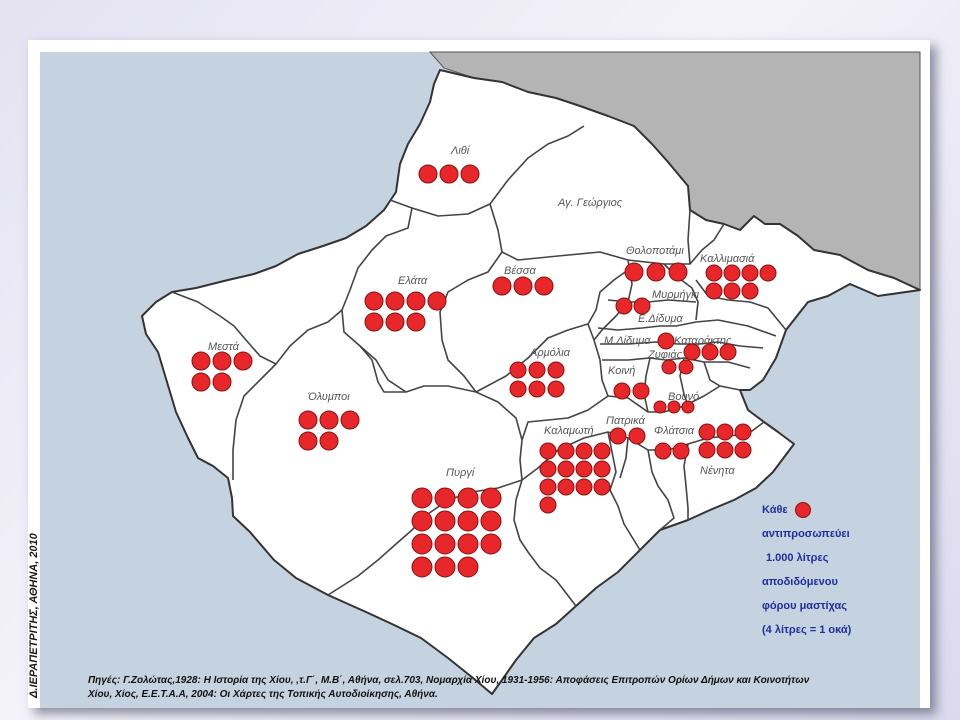 Image resolution: width=960 pixels, height=720 pixels. I want to click on dots-lithi, so click(449, 174).